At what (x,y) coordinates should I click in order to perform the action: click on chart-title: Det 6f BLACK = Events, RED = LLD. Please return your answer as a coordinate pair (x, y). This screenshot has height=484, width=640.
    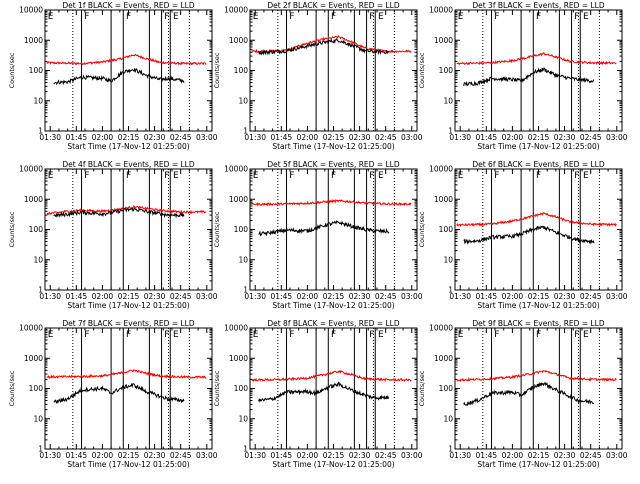
    Looking at the image, I should click on (538, 164).